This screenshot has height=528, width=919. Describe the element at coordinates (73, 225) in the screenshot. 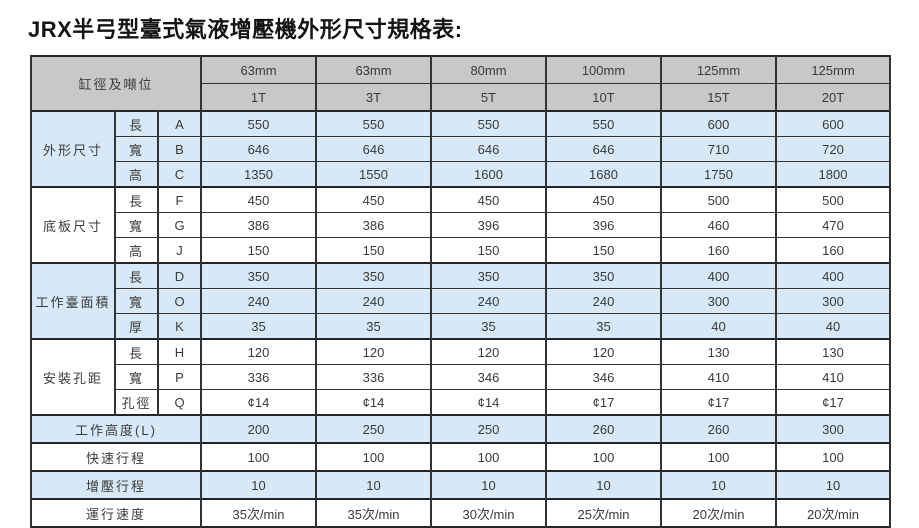

I see `group-label-cell: 底板尺寸` at that location.